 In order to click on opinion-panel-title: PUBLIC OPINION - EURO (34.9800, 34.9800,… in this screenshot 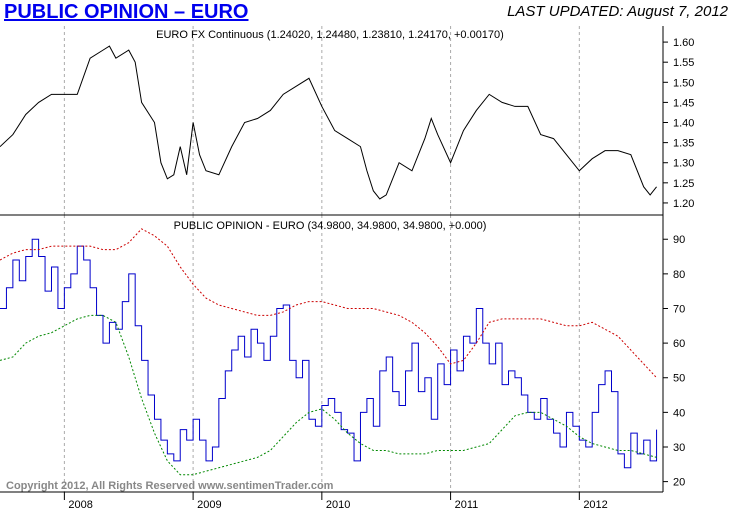, I will do `click(330, 226)`.